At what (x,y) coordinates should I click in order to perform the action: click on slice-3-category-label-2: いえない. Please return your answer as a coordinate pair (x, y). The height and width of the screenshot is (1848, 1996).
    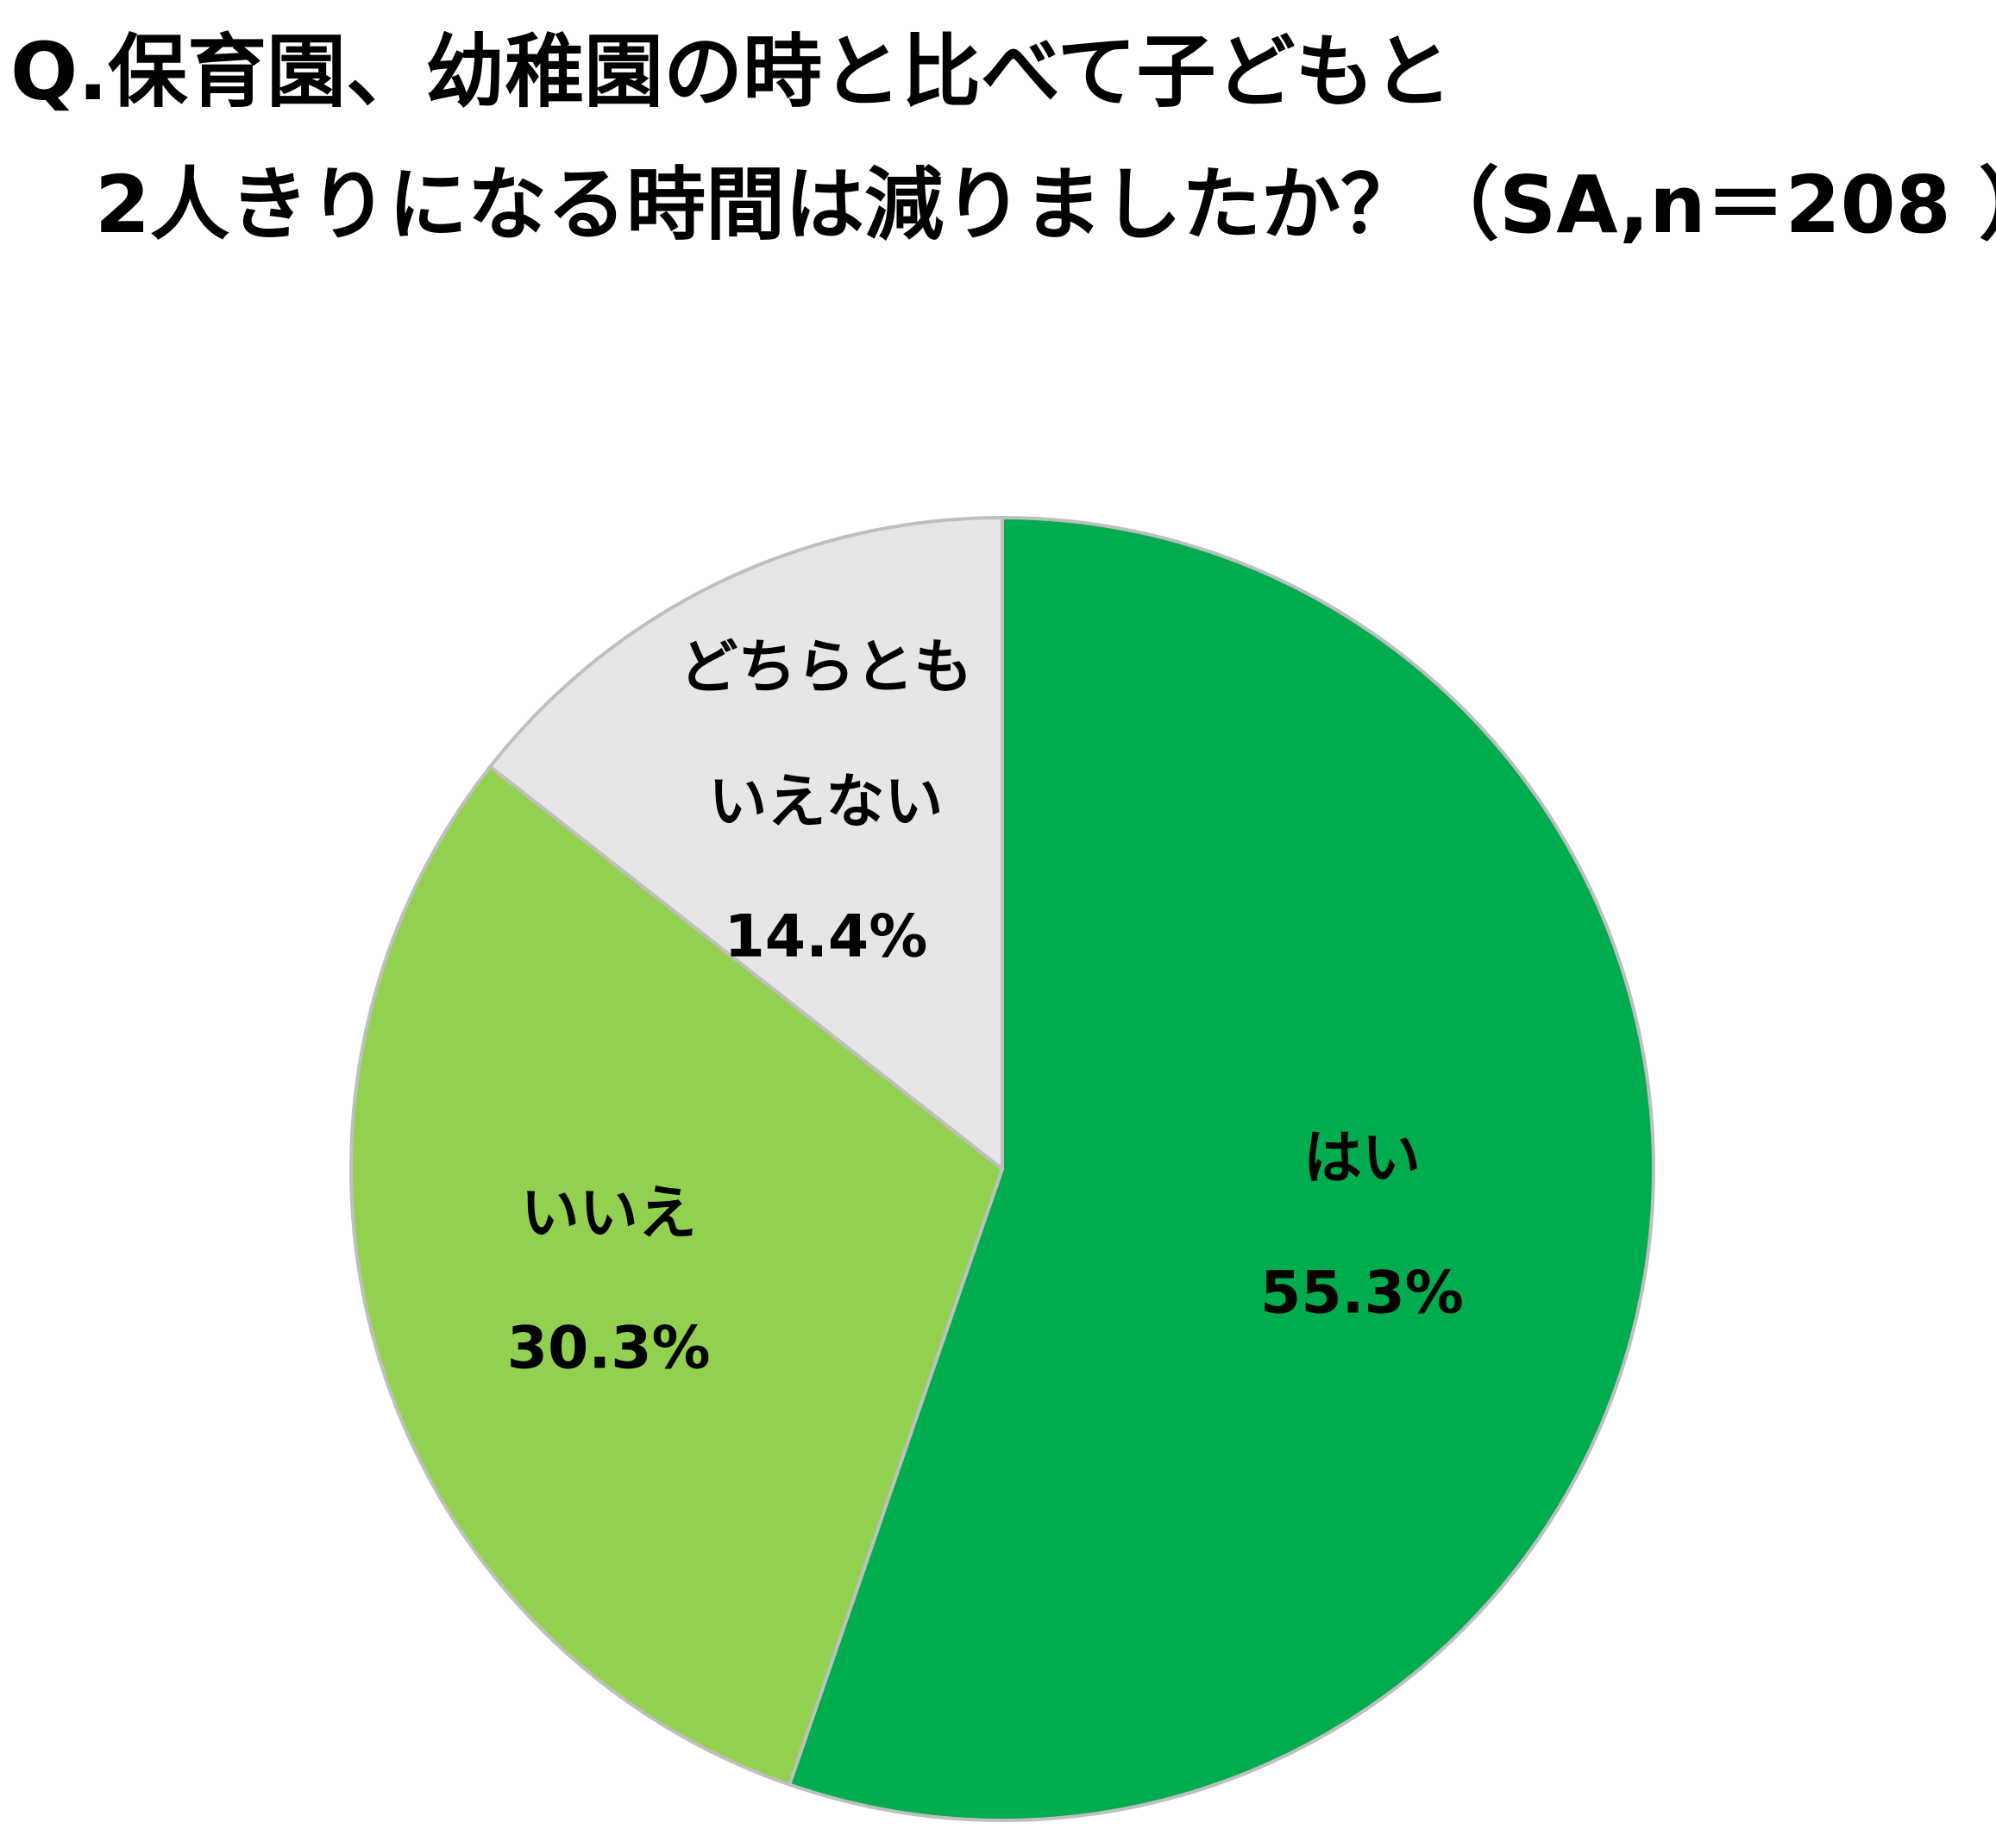
    Looking at the image, I should click on (826, 803).